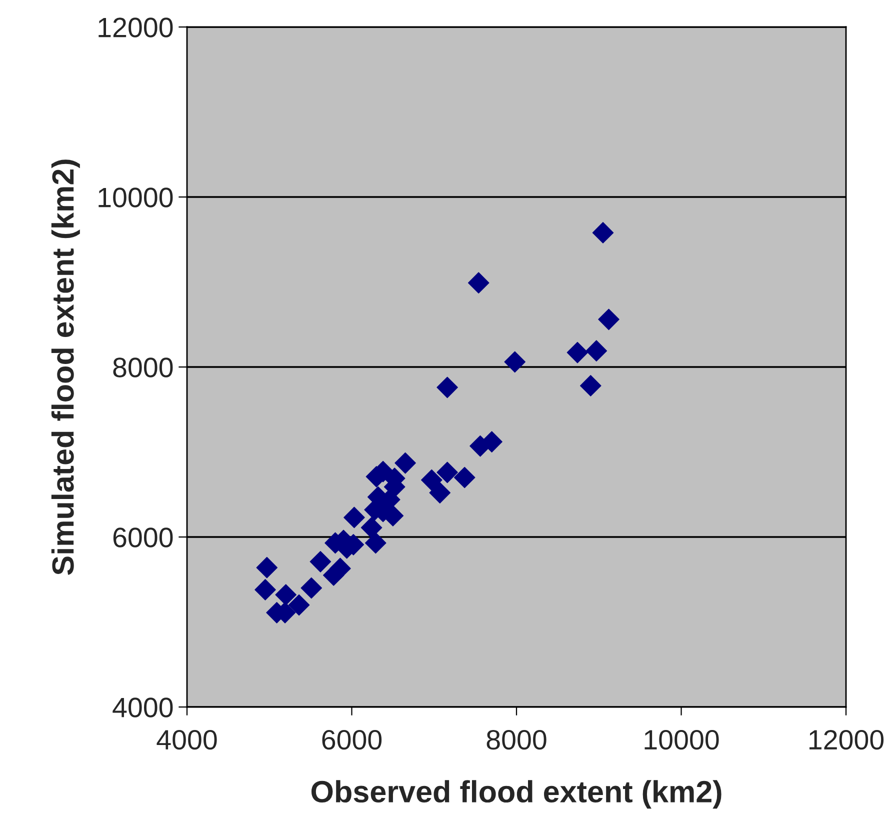 This screenshot has height=836, width=896. Describe the element at coordinates (516, 794) in the screenshot. I see `x-axis-title: Observed flood extent (km2)` at that location.